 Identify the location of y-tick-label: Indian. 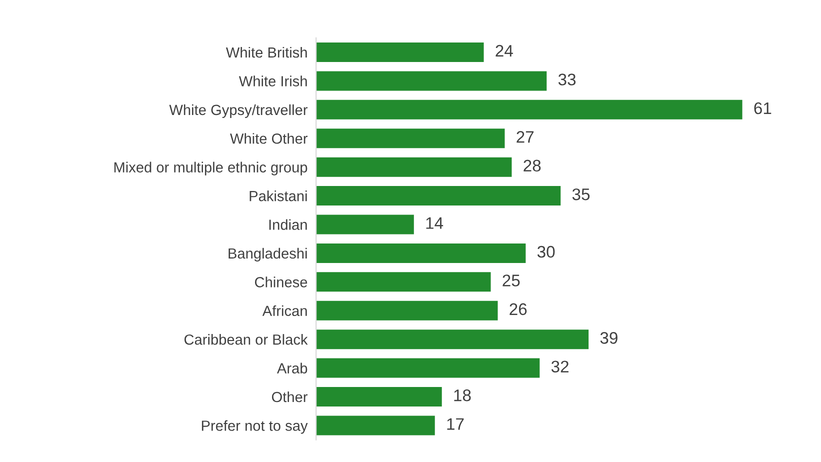
(288, 224).